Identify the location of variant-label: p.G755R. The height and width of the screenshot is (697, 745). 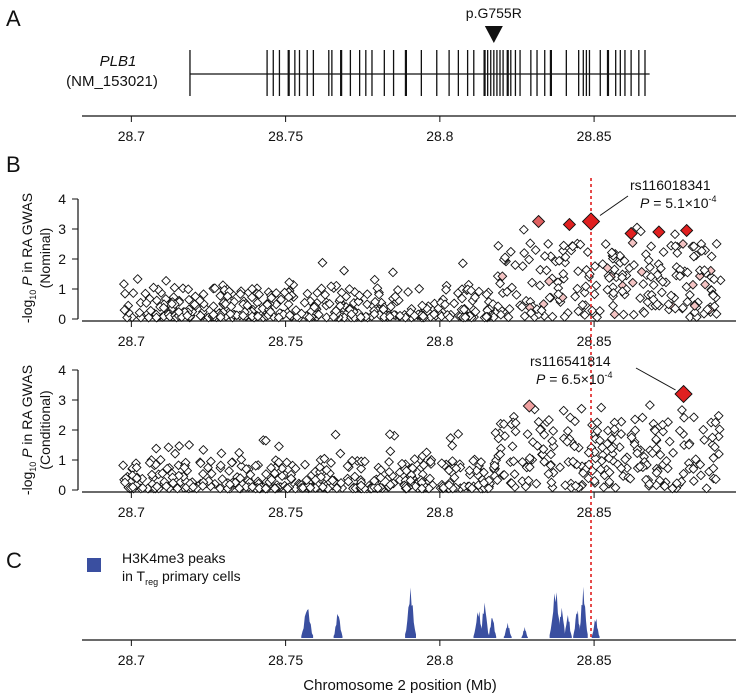
(494, 13).